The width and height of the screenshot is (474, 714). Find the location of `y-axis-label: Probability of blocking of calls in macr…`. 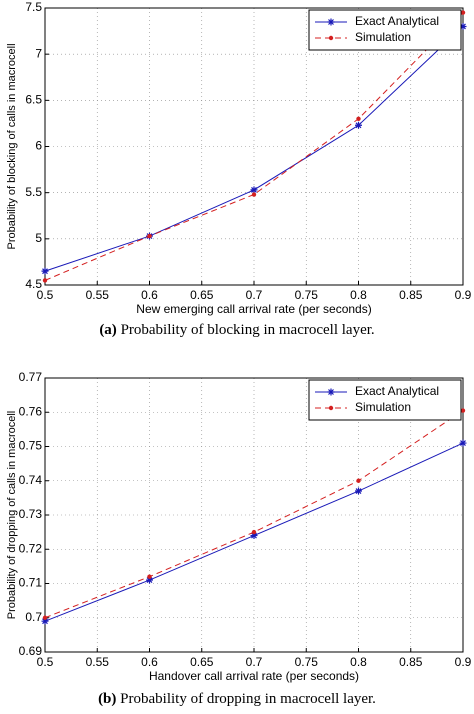

y-axis-label: Probability of blocking of calls in macr… is located at coordinates (12, 146).